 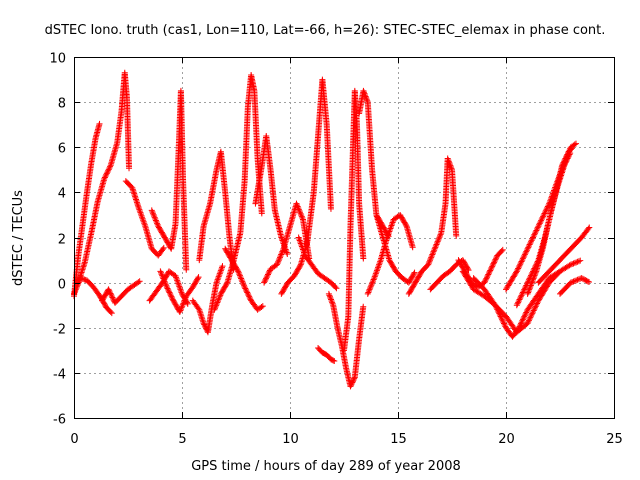 I want to click on y-tick-label: 6, so click(x=62, y=149).